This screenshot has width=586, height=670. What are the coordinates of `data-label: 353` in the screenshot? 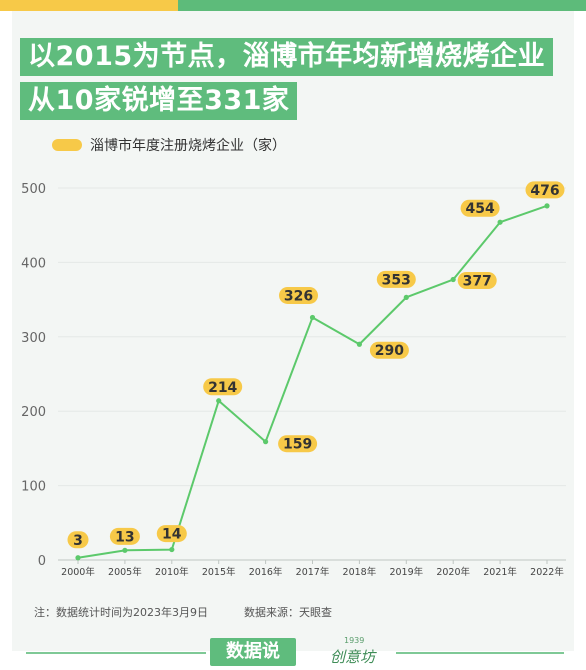 It's located at (396, 280).